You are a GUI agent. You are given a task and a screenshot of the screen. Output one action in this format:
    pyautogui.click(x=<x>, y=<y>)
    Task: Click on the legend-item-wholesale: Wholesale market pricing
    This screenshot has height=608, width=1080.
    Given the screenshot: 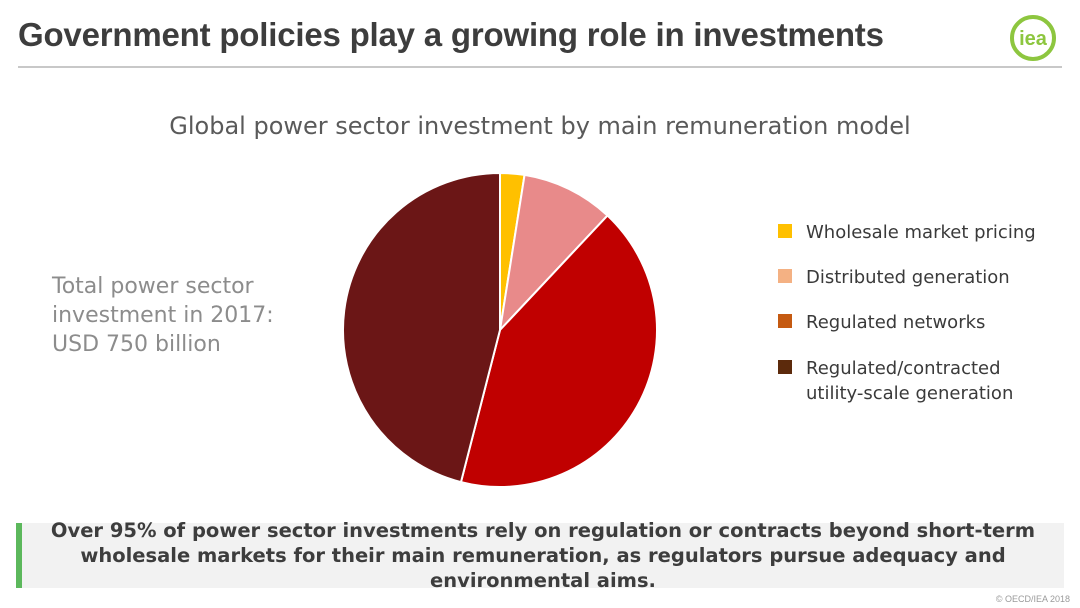 What is the action you would take?
    pyautogui.click(x=907, y=232)
    